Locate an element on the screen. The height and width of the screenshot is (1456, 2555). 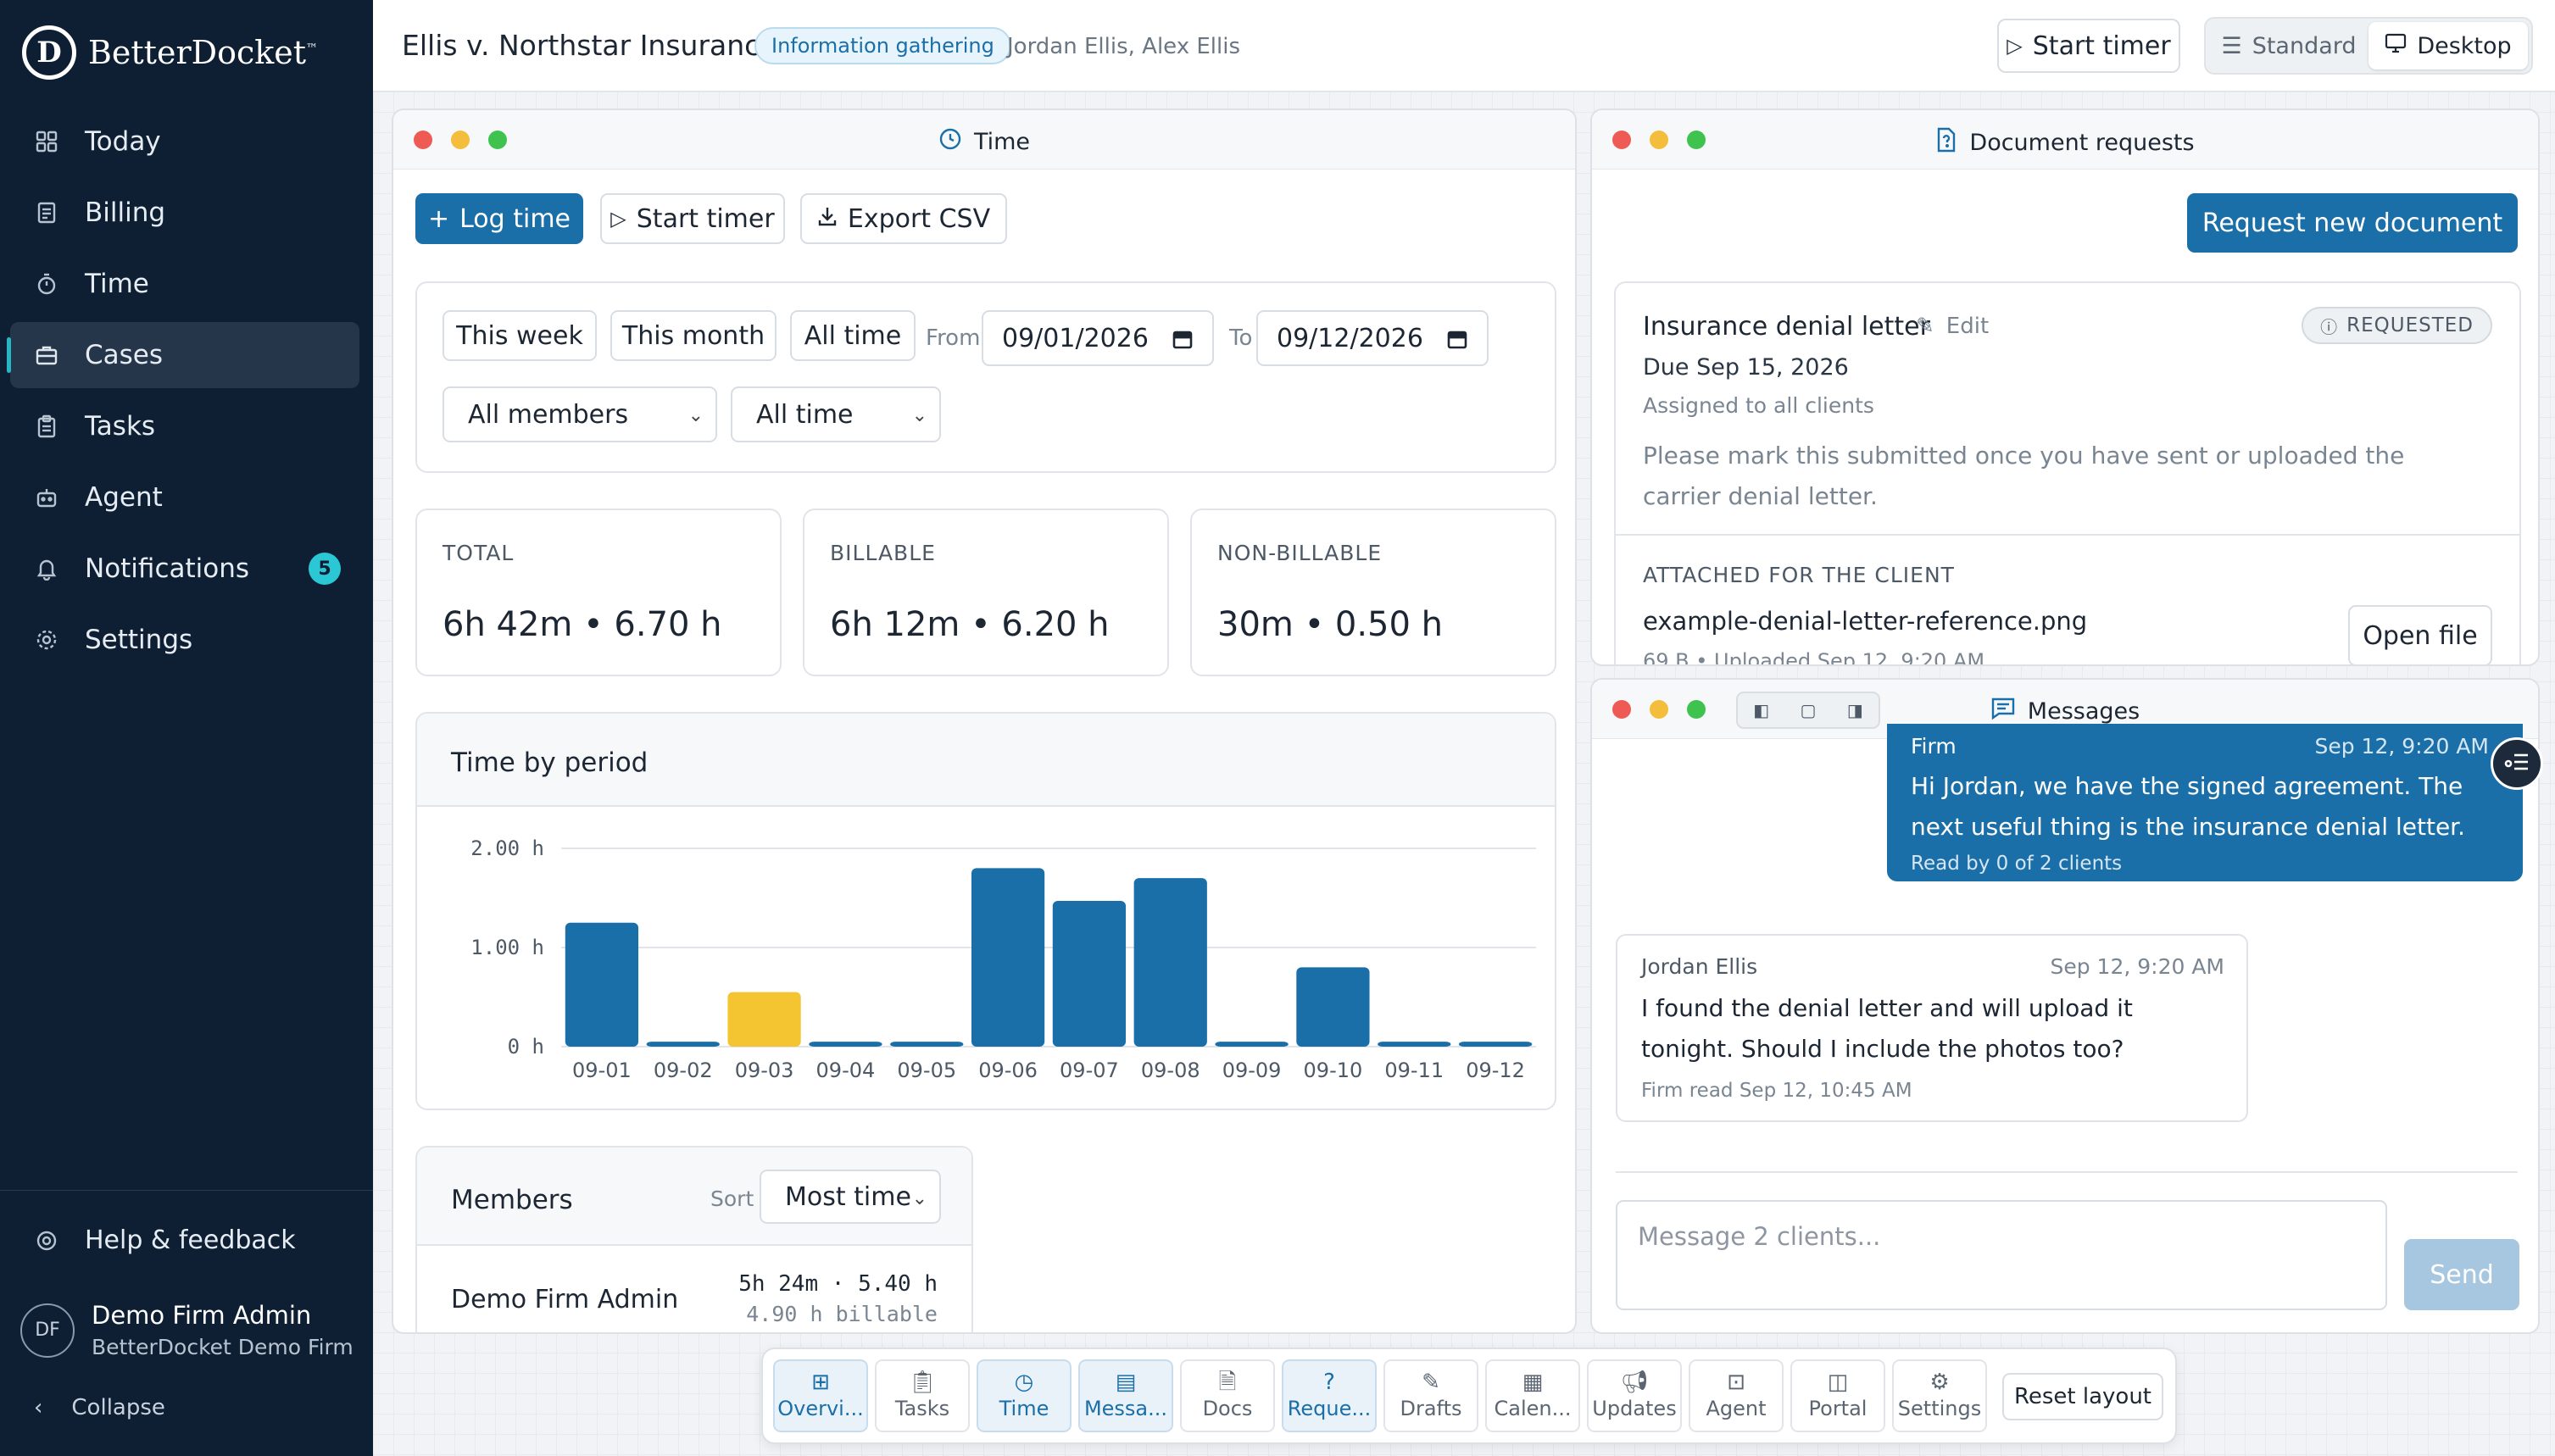
start-timer-label: Start timer is located at coordinates (2101, 46).